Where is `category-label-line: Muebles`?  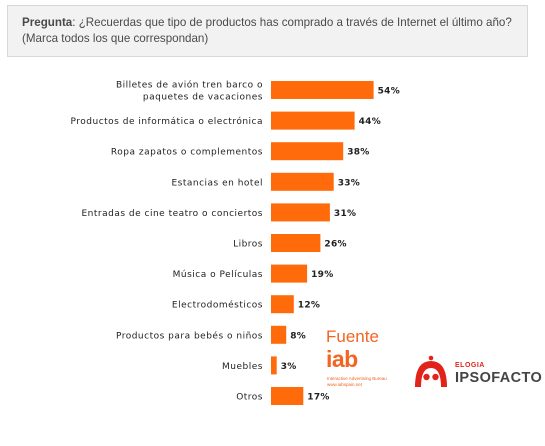 category-label-line: Muebles is located at coordinates (242, 367).